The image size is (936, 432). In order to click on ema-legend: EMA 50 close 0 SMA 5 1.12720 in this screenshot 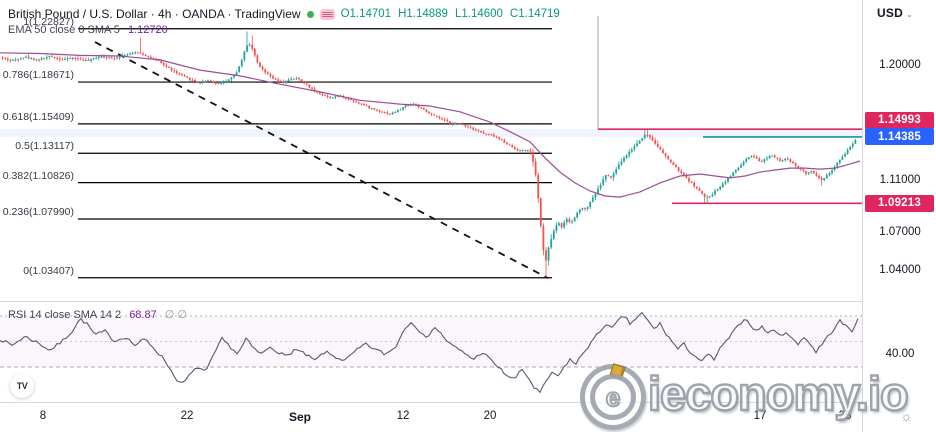, I will do `click(88, 30)`.